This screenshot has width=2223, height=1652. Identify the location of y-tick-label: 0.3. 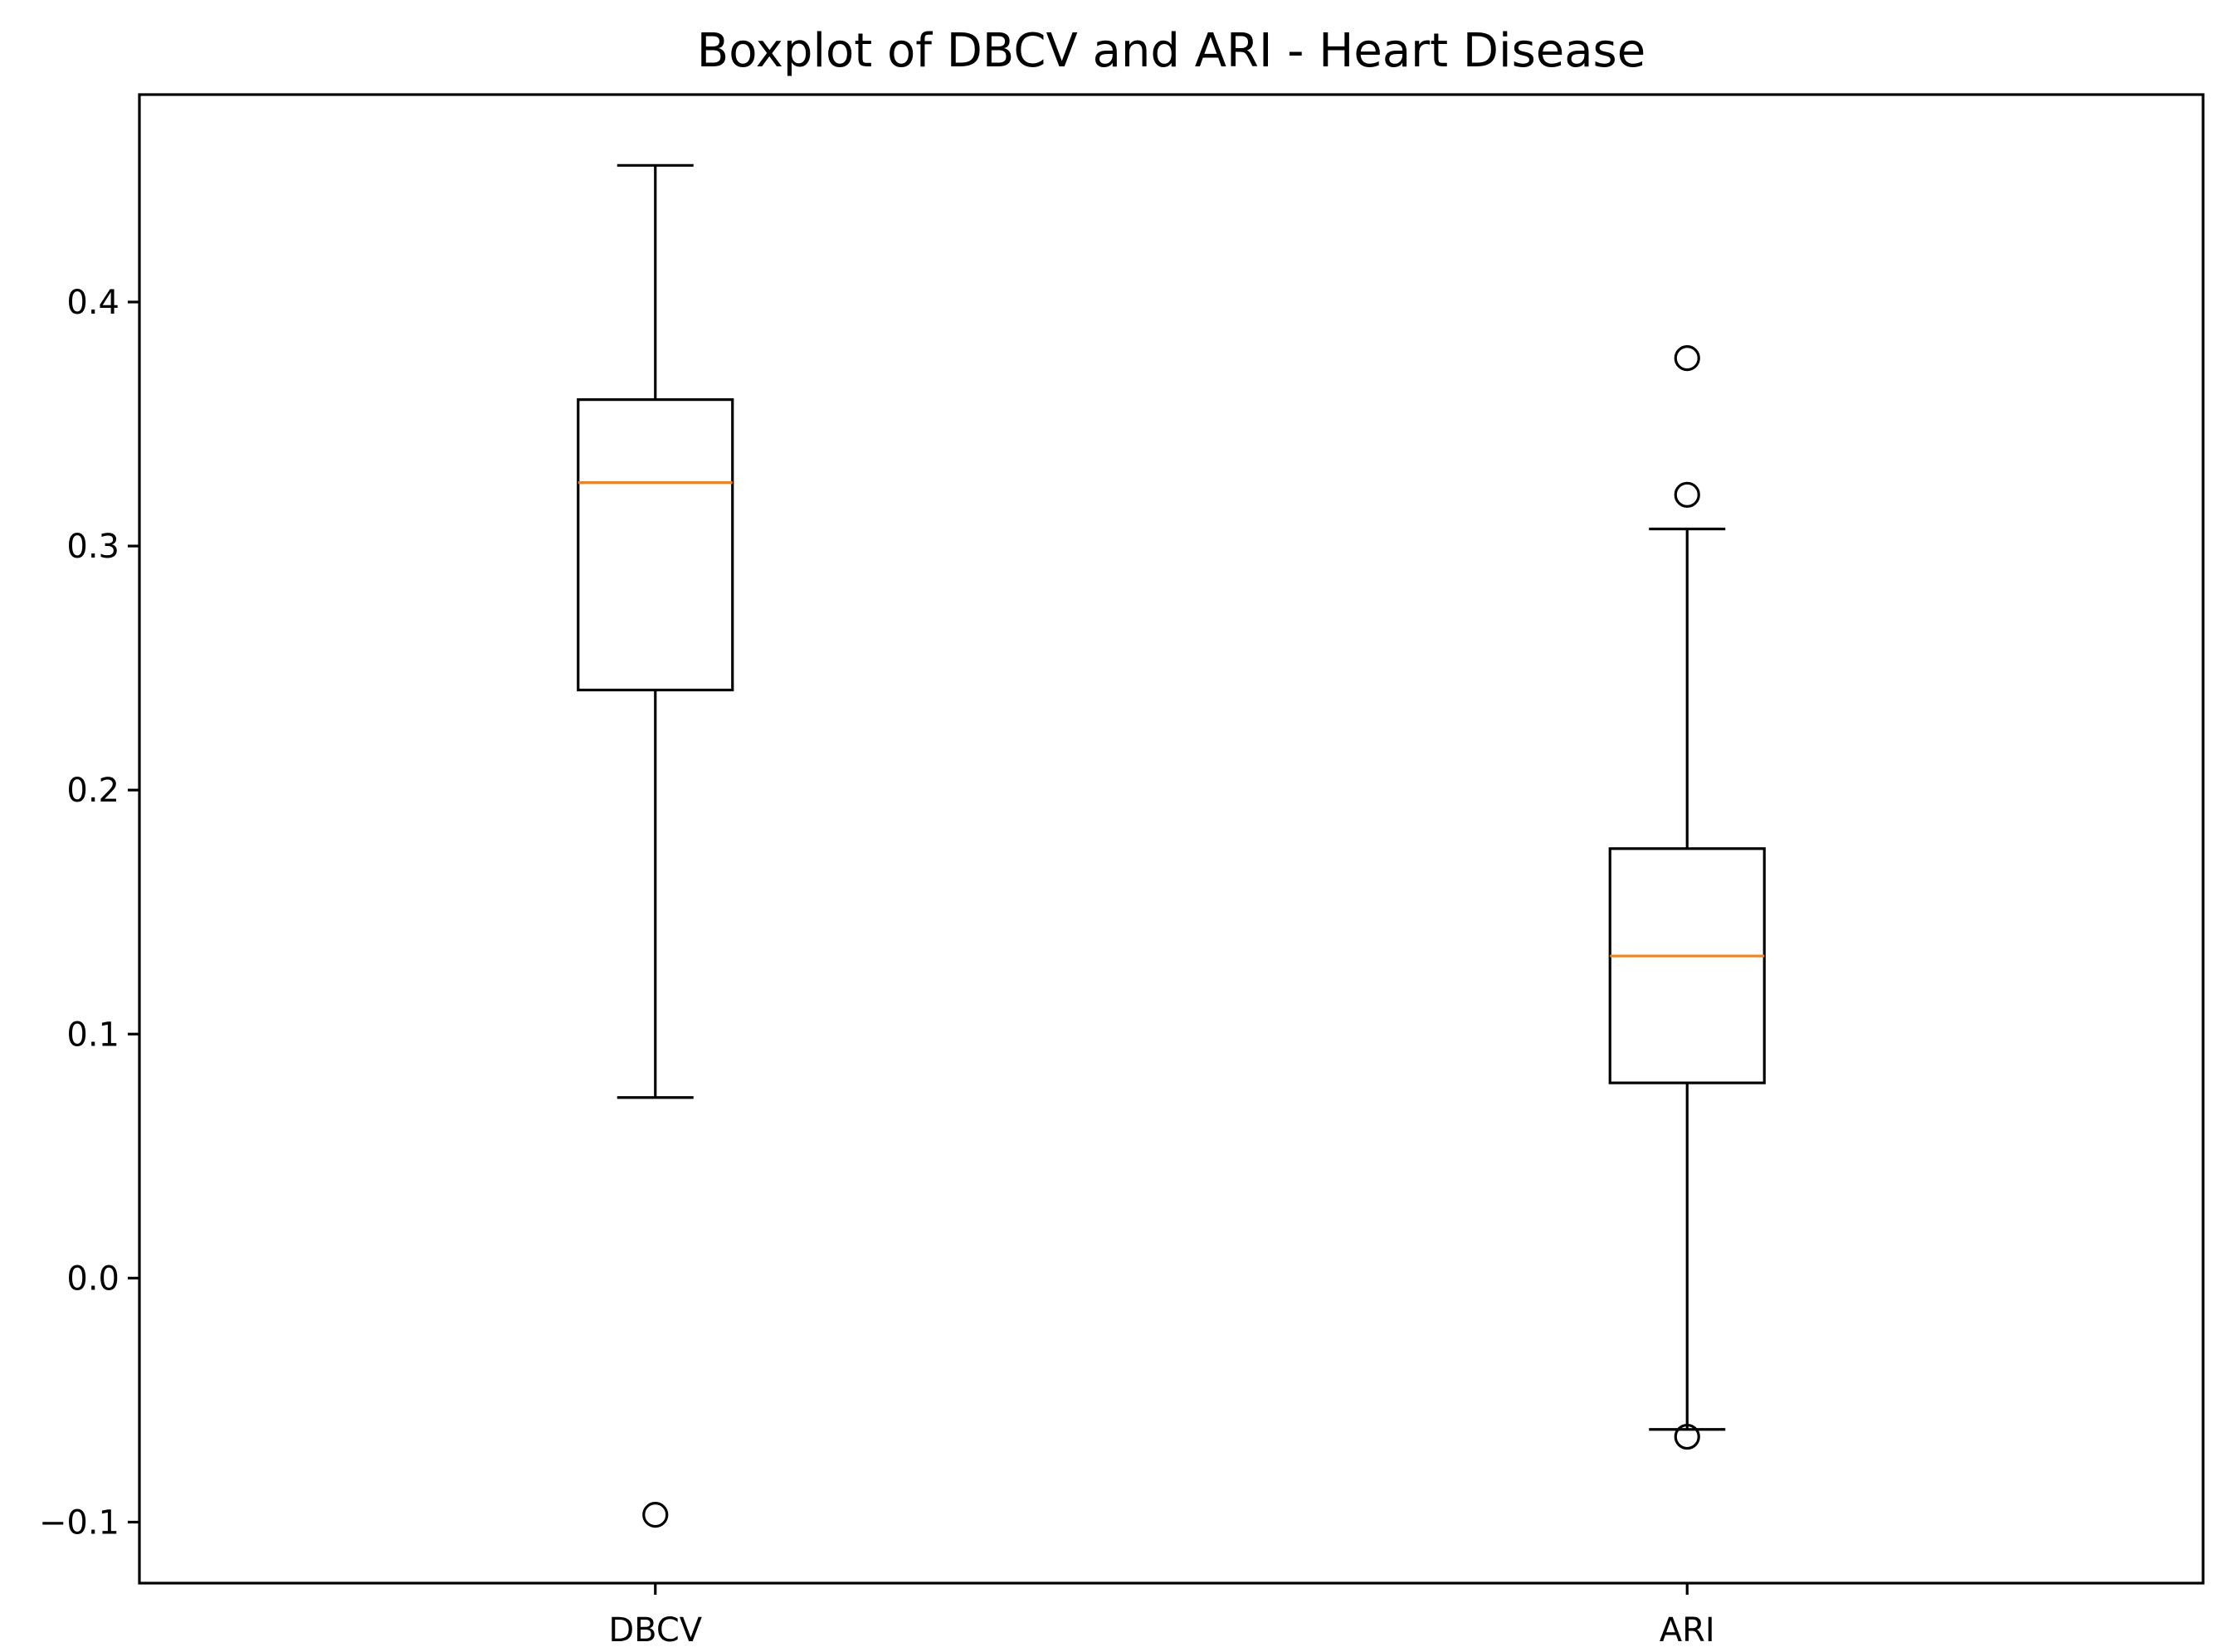
(92, 547).